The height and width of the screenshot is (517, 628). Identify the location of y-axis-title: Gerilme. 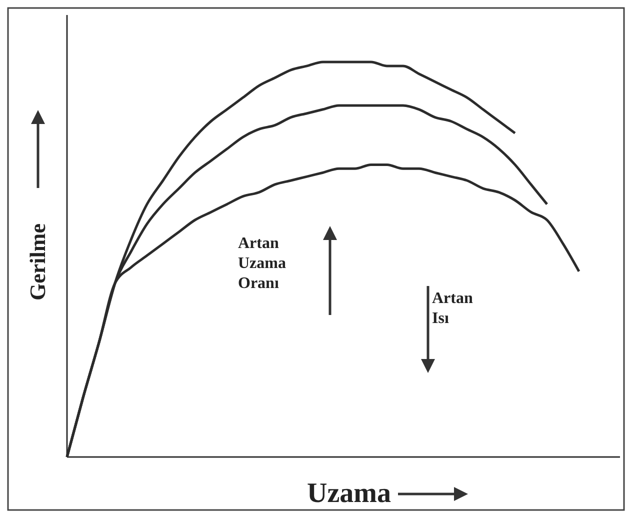
(37, 261).